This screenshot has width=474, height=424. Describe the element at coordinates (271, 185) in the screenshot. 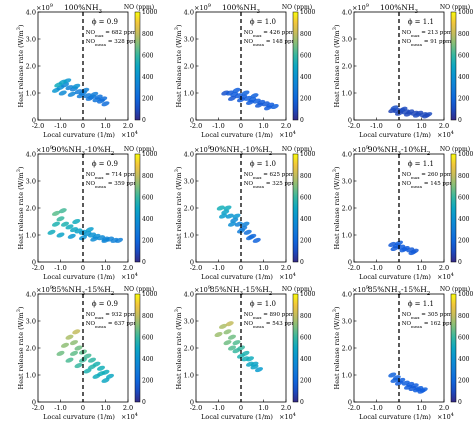

I see `no-mean-label: NOmean = 325 ppm` at that location.